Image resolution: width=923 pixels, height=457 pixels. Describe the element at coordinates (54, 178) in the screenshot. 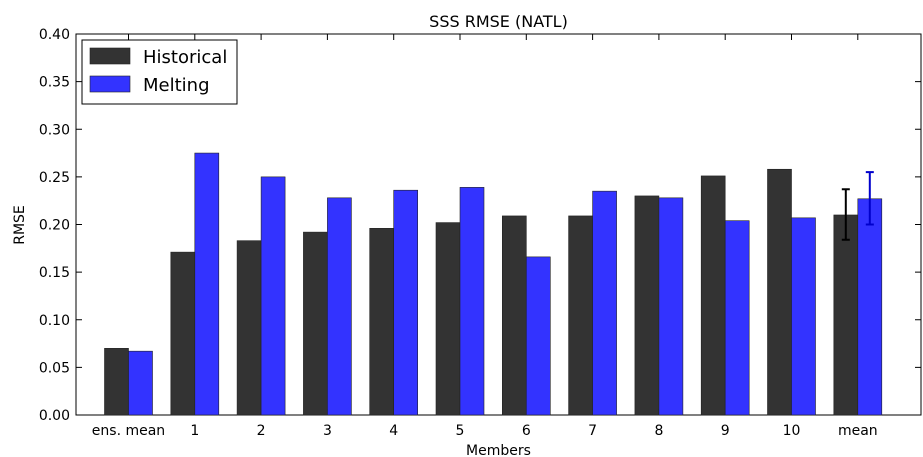

I see `y-tick-label: 0.25` at that location.